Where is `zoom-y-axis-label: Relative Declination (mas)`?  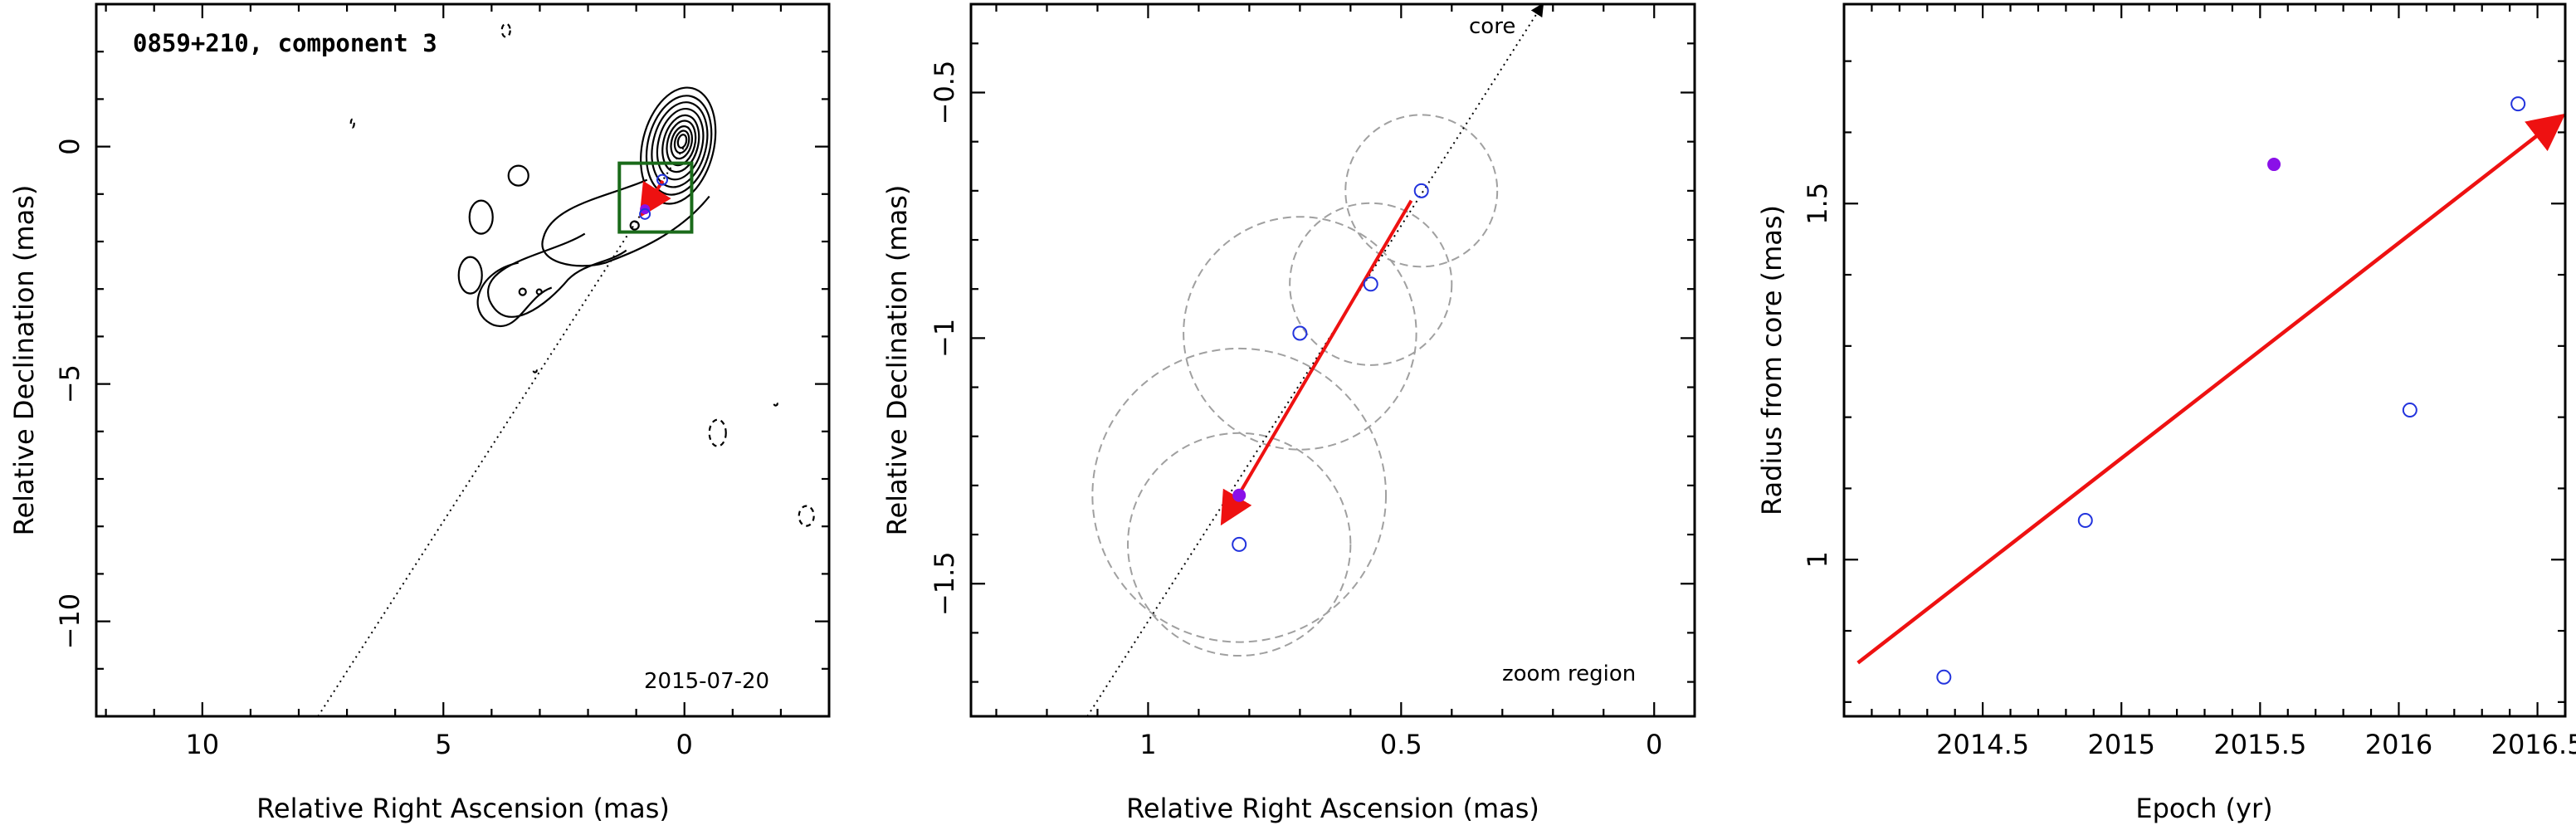 zoom-y-axis-label: Relative Declination (mas) is located at coordinates (897, 360).